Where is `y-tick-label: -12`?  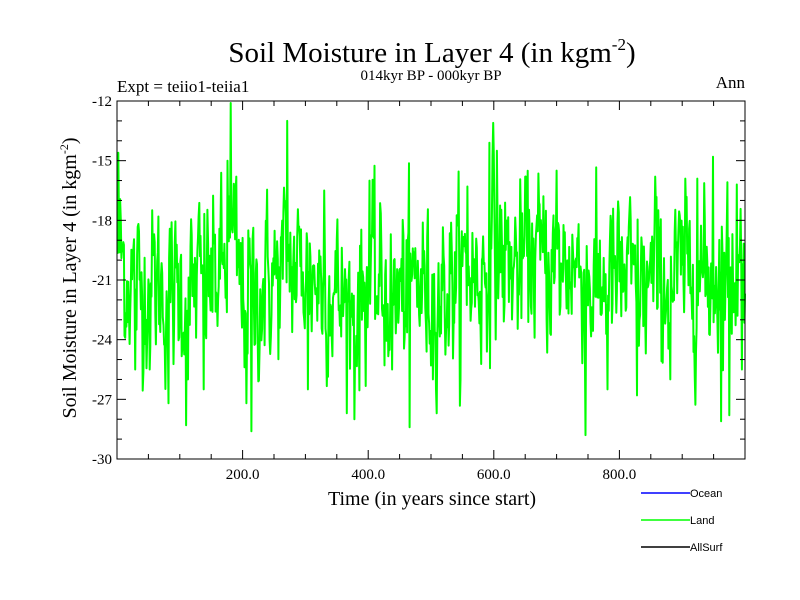 y-tick-label: -12 is located at coordinates (102, 102).